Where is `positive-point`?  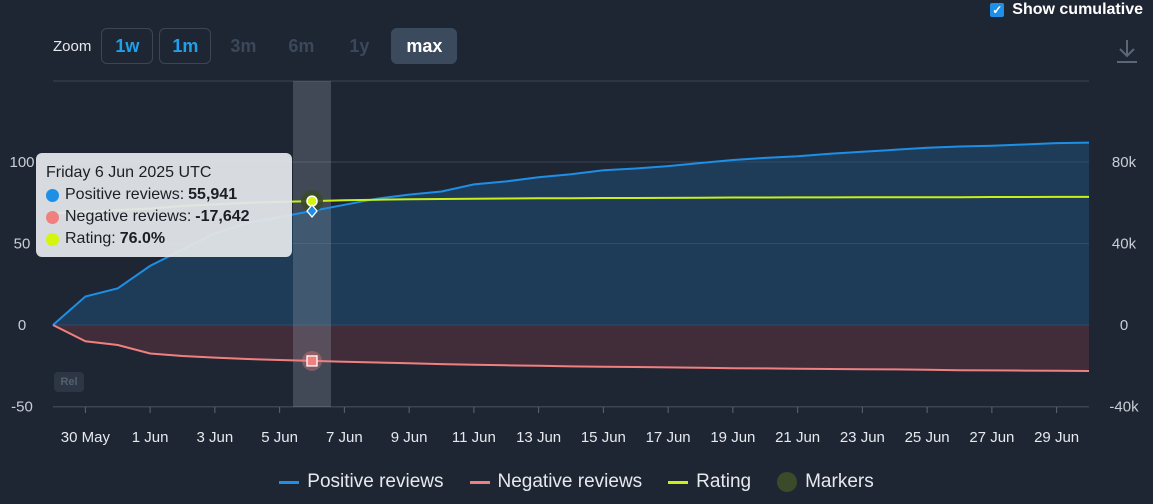
positive-point is located at coordinates (312, 211).